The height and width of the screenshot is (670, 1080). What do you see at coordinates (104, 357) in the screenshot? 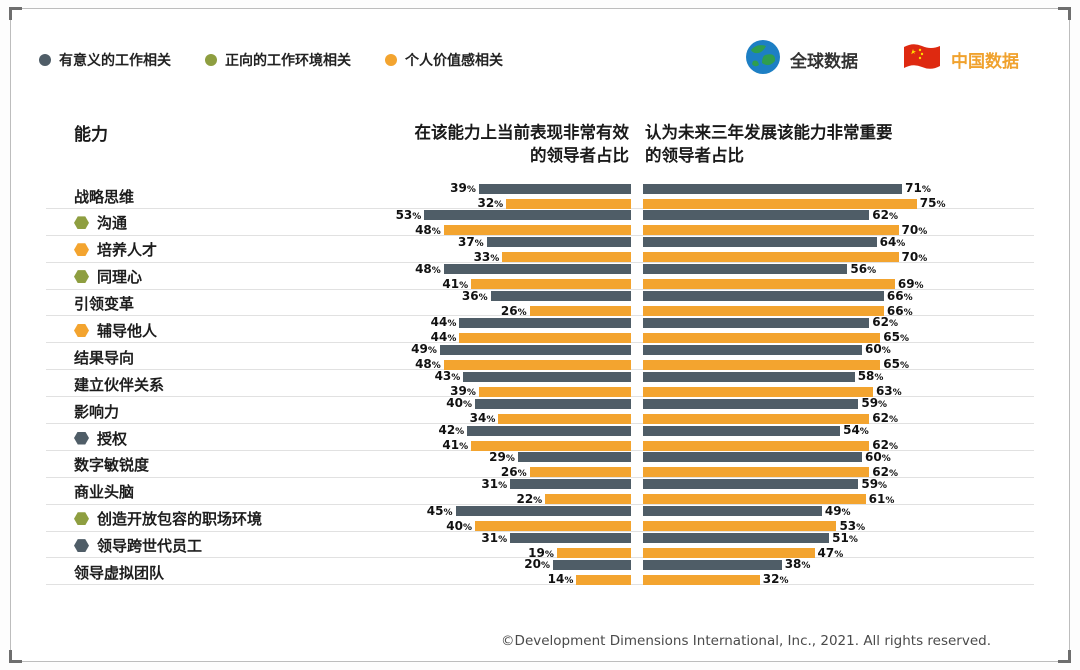
I see `capability-label: 结果导向` at bounding box center [104, 357].